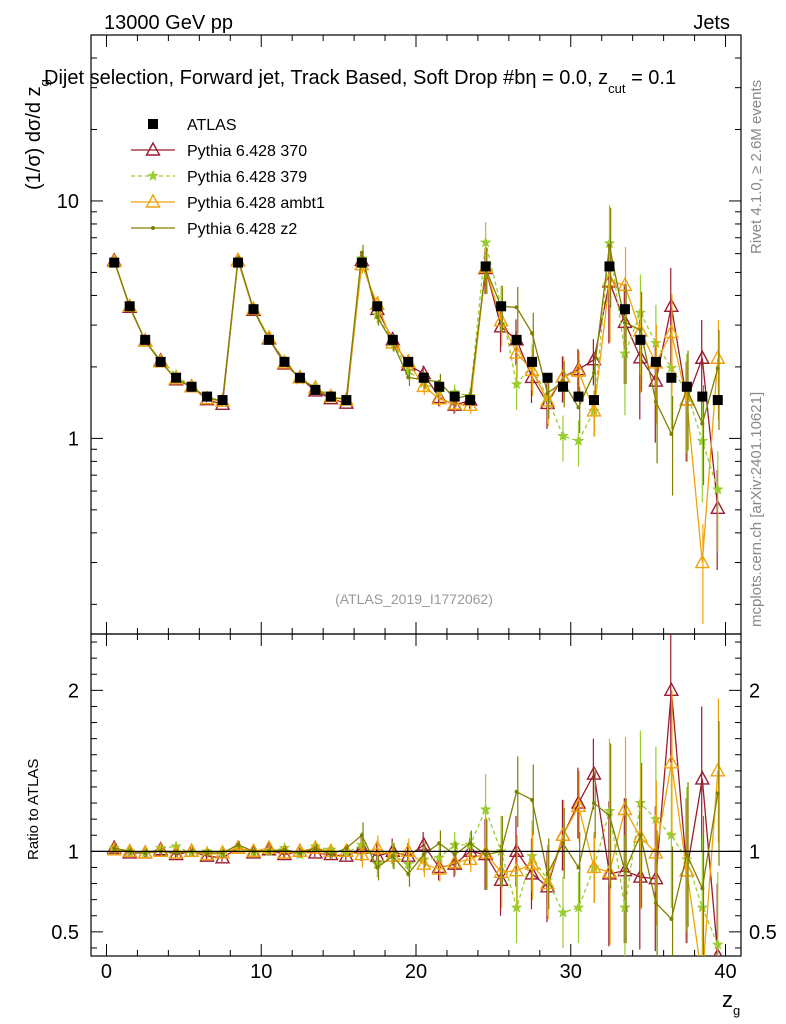  I want to click on y-axis-label-ratio: Ratio to ATLAS, so click(33, 809).